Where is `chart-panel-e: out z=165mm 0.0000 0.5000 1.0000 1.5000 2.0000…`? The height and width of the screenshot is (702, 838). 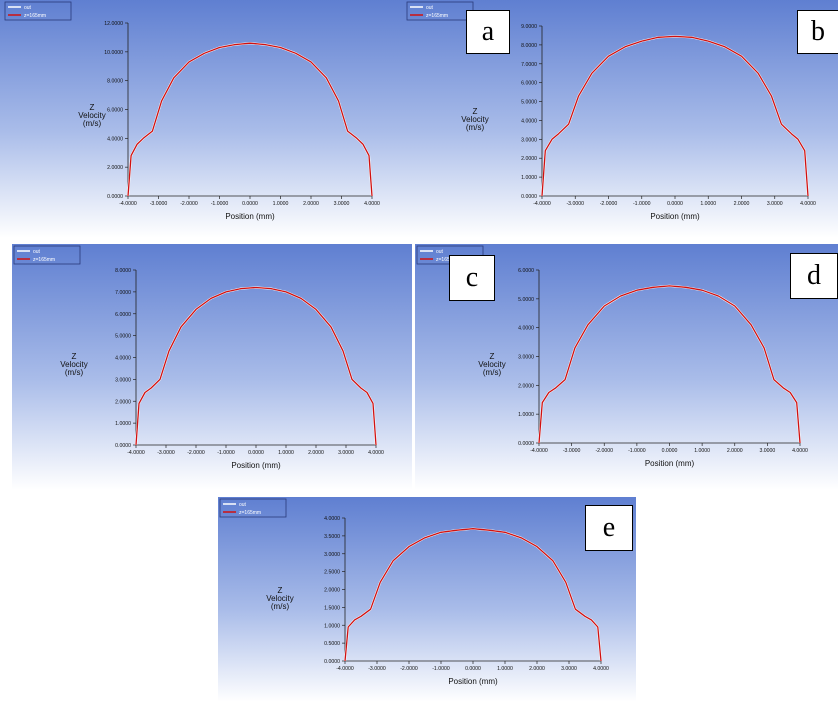
chart-panel-e: out z=165mm 0.0000 0.5000 1.0000 1.5000 2.0000… is located at coordinates (427, 599).